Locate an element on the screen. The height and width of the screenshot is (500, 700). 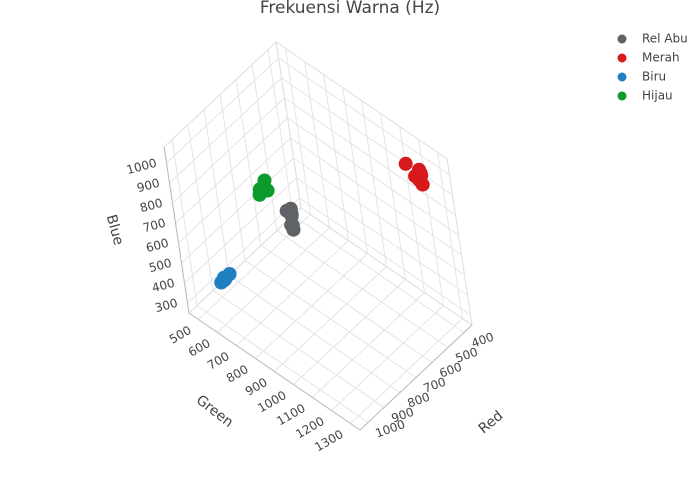
z-tick-label: 400 is located at coordinates (163, 285).